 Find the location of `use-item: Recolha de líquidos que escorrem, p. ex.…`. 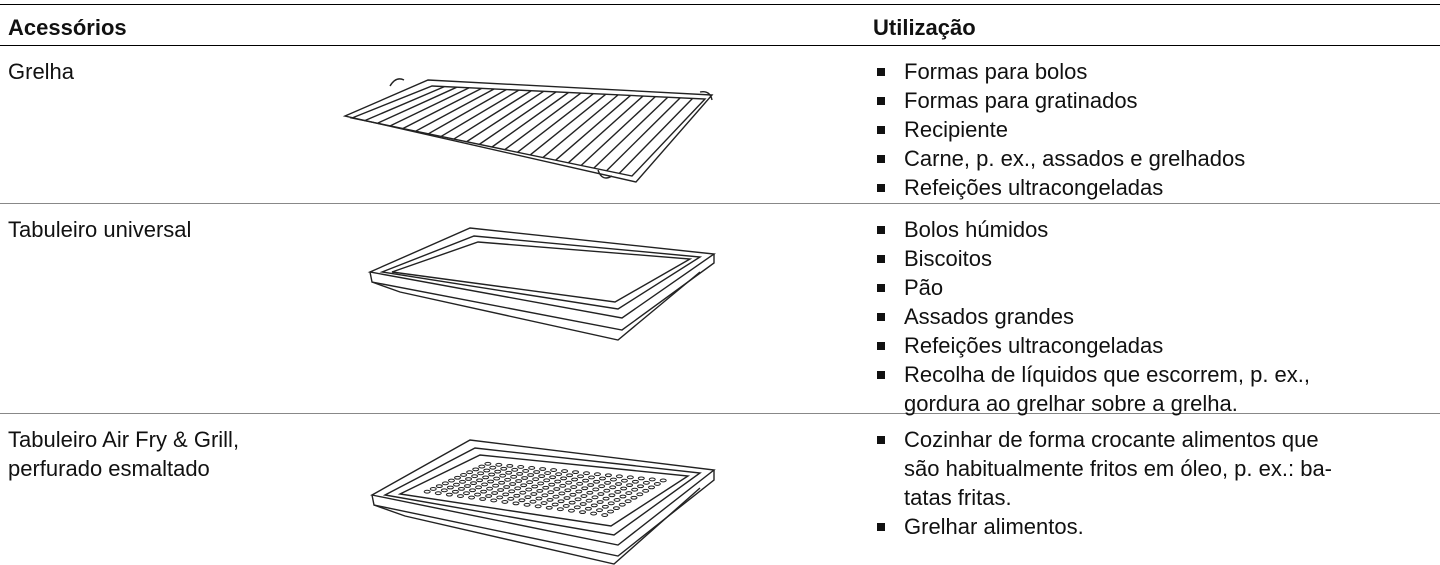

use-item: Recolha de líquidos que escorrem, p. ex.… is located at coordinates (1091, 389).